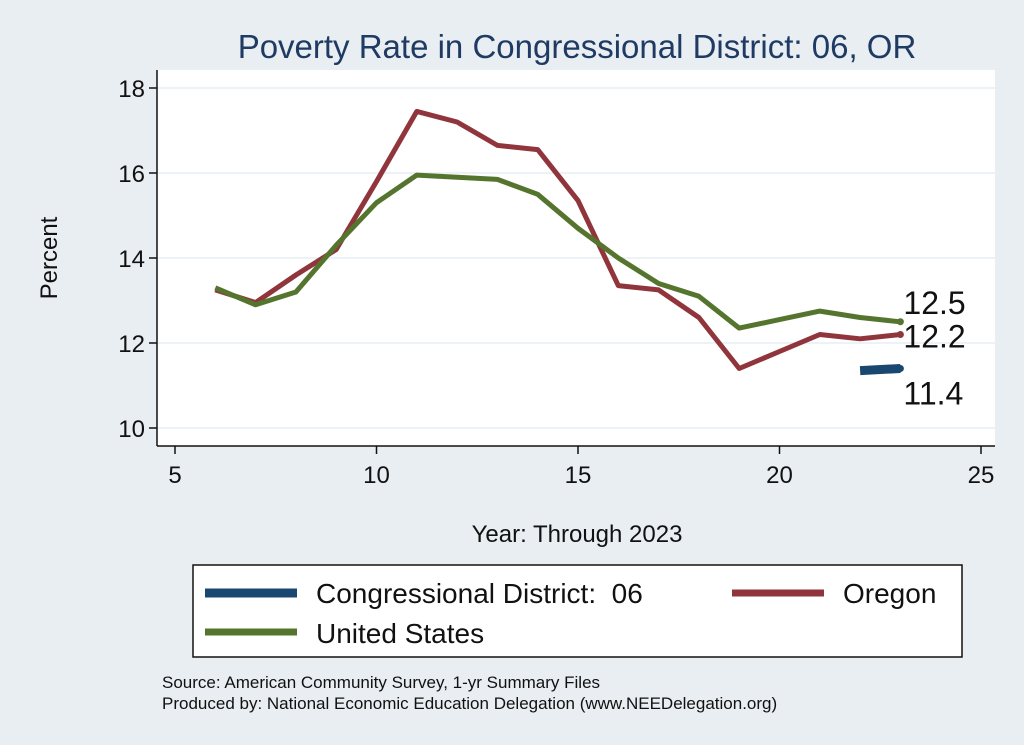 The height and width of the screenshot is (745, 1024). Describe the element at coordinates (376, 475) in the screenshot. I see `x-tick-label: 10` at that location.